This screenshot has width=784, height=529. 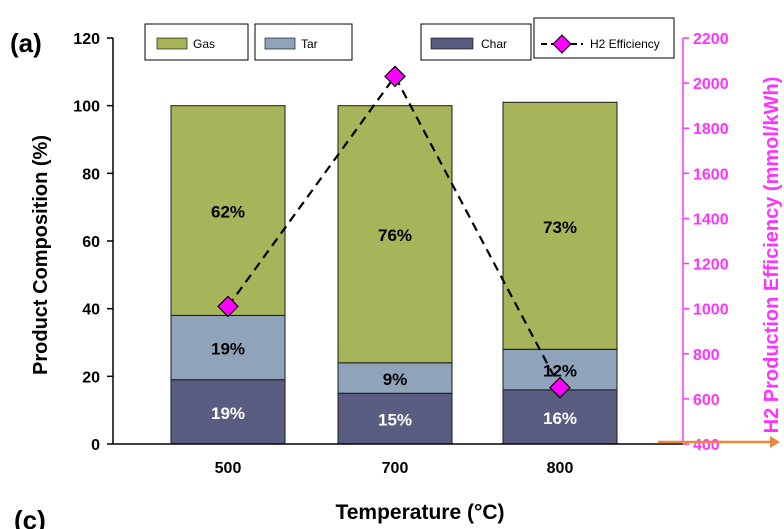 I want to click on data-label-tar: 19%, so click(x=228, y=349).